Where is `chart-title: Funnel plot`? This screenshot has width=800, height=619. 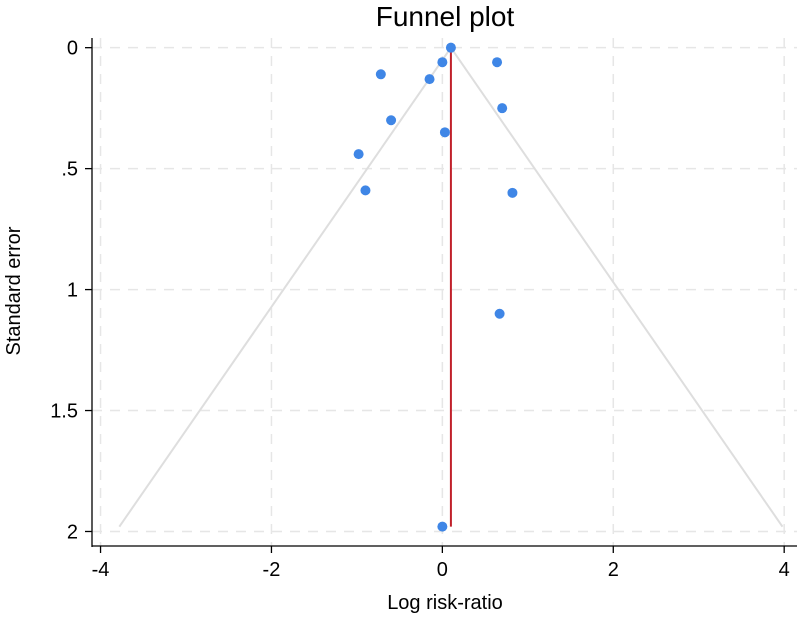
chart-title: Funnel plot is located at coordinates (445, 16).